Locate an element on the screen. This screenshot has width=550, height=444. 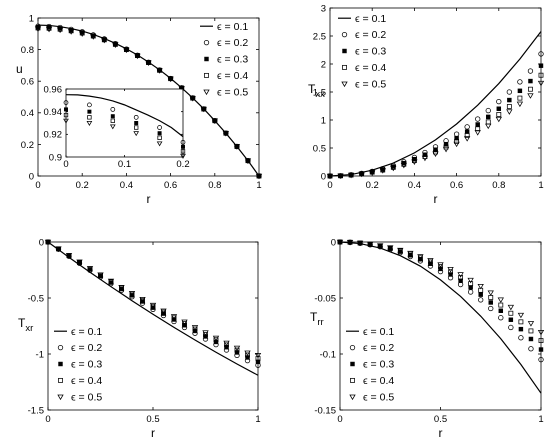
y-tick-label: 2.5 is located at coordinates (319, 36).